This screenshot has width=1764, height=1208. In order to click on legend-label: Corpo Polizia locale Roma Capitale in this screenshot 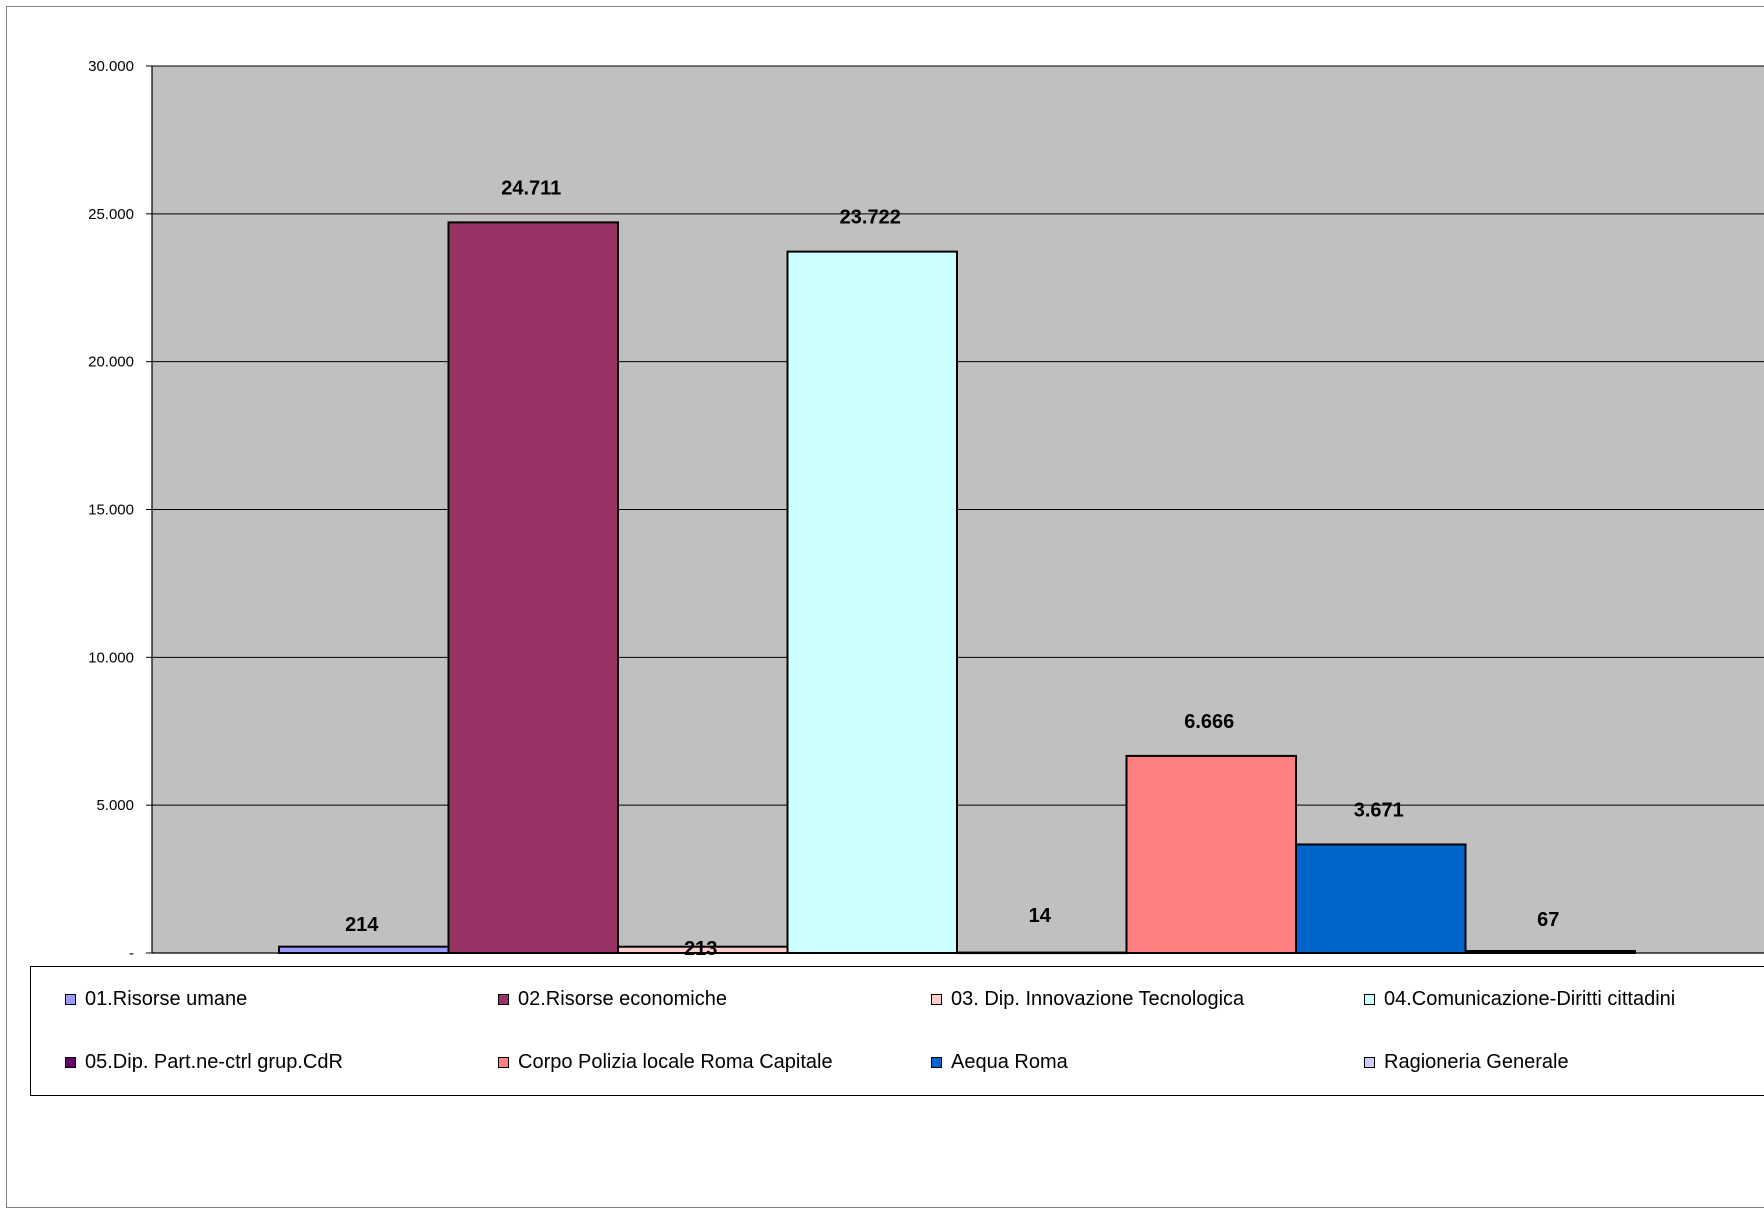, I will do `click(675, 1062)`.